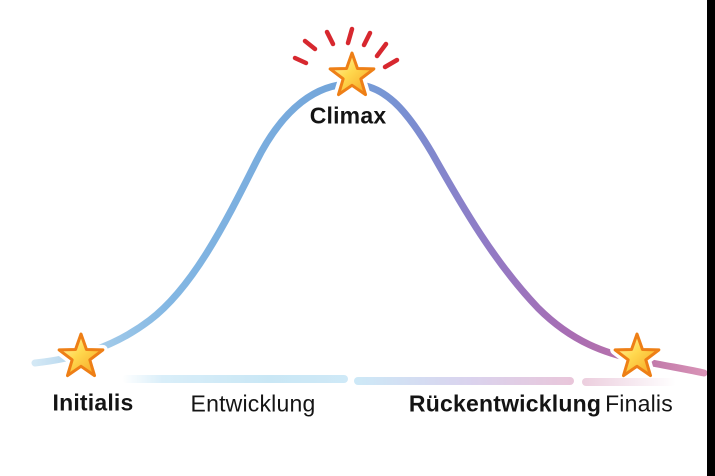 The height and width of the screenshot is (476, 715). Describe the element at coordinates (346, 48) in the screenshot. I see `sparkle-rays-icon` at that location.